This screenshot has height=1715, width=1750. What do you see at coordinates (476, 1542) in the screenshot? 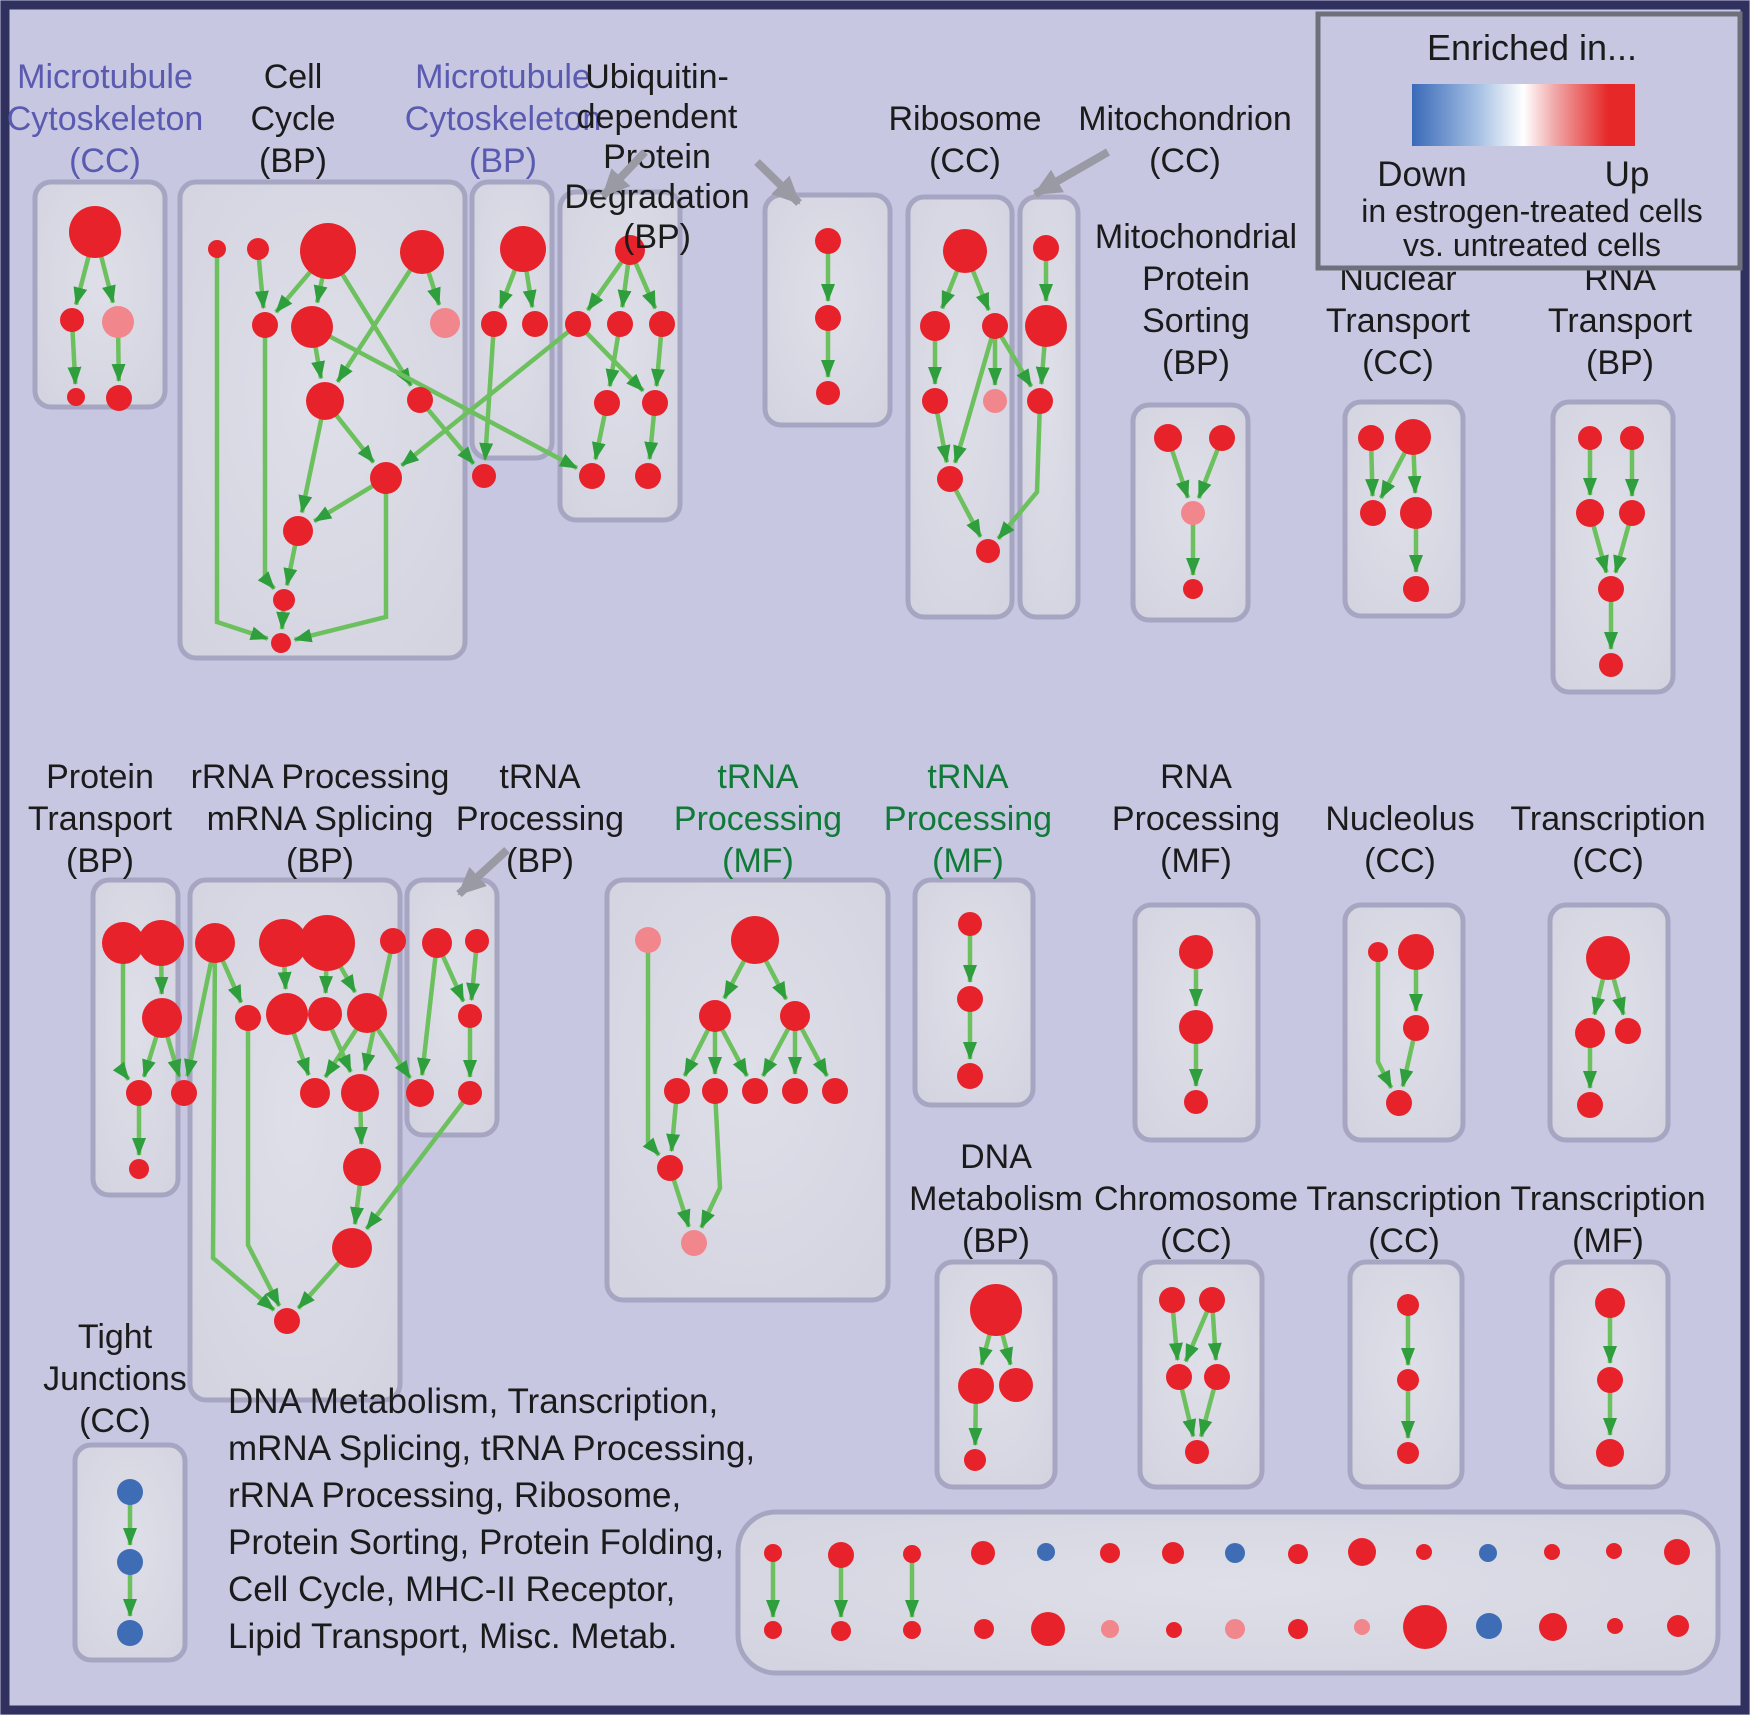
I see `footnote-line-3: Protein Sorting, Protein Folding,` at bounding box center [476, 1542].